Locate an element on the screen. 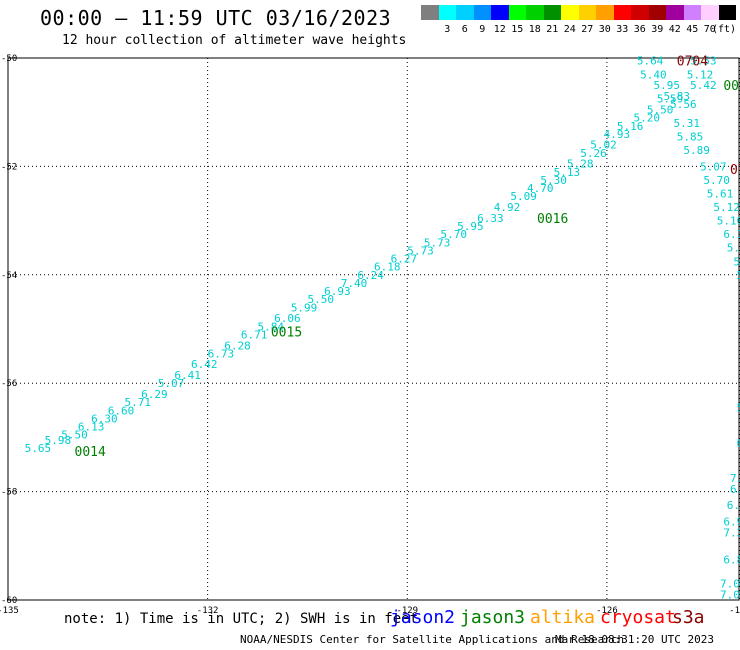 The width and height of the screenshot is (740, 650). wave-height-value: 5.73 is located at coordinates (437, 242).